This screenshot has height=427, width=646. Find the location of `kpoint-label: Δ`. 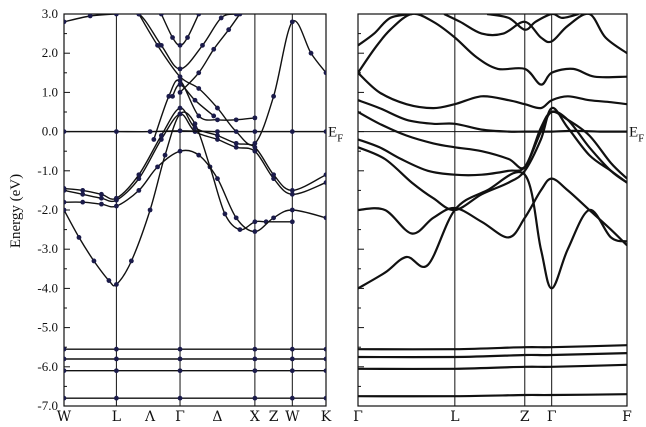

kpoint-label: Δ is located at coordinates (217, 417).